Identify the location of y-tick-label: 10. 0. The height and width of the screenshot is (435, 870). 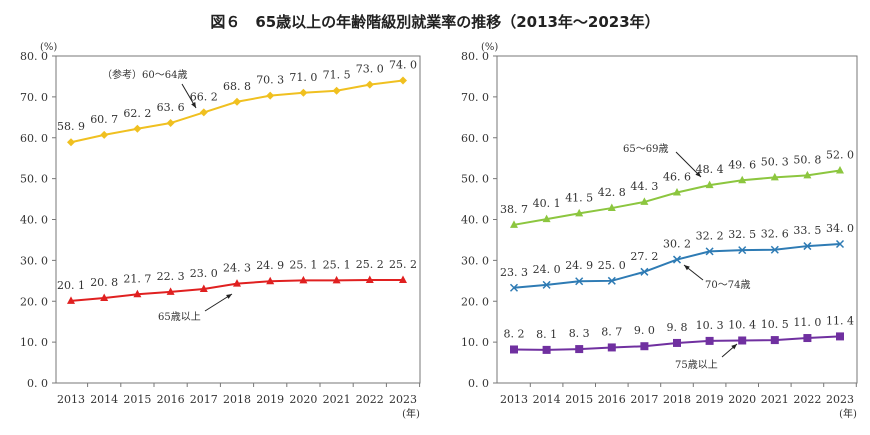
(475, 342).